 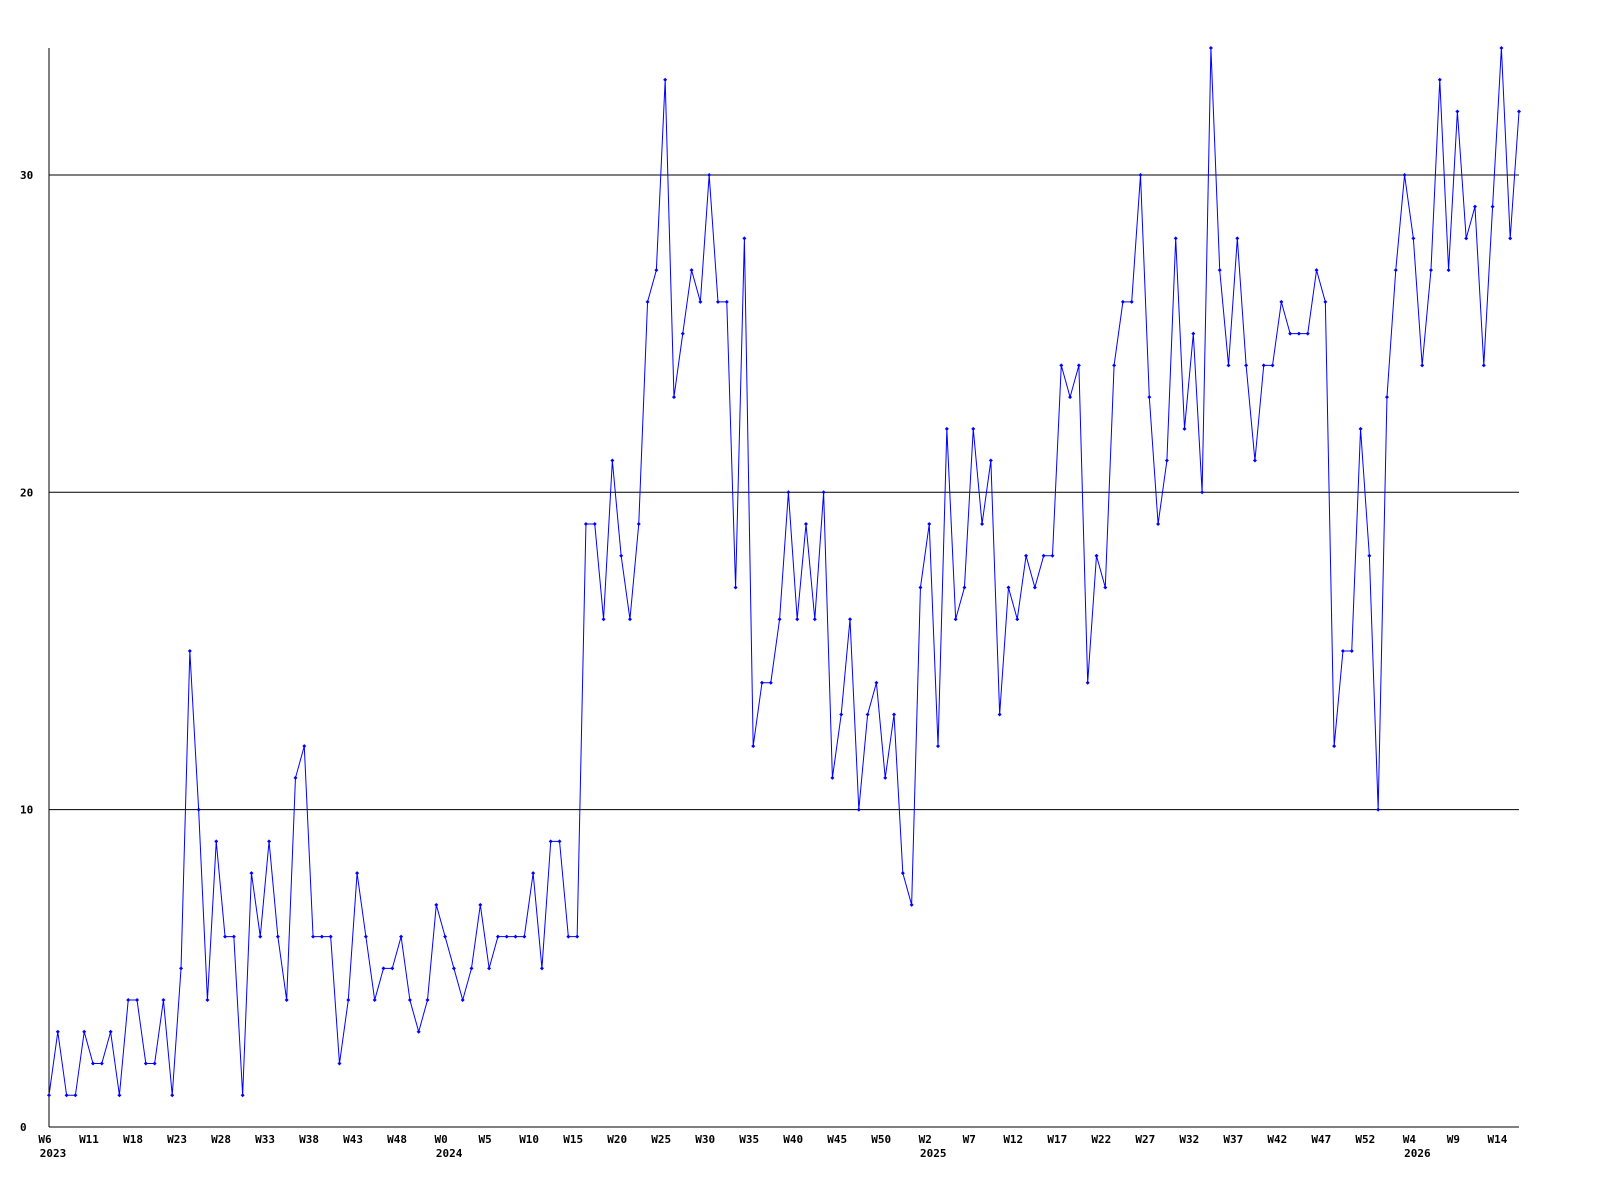 I want to click on y-tick-label: 0, so click(x=23, y=1127).